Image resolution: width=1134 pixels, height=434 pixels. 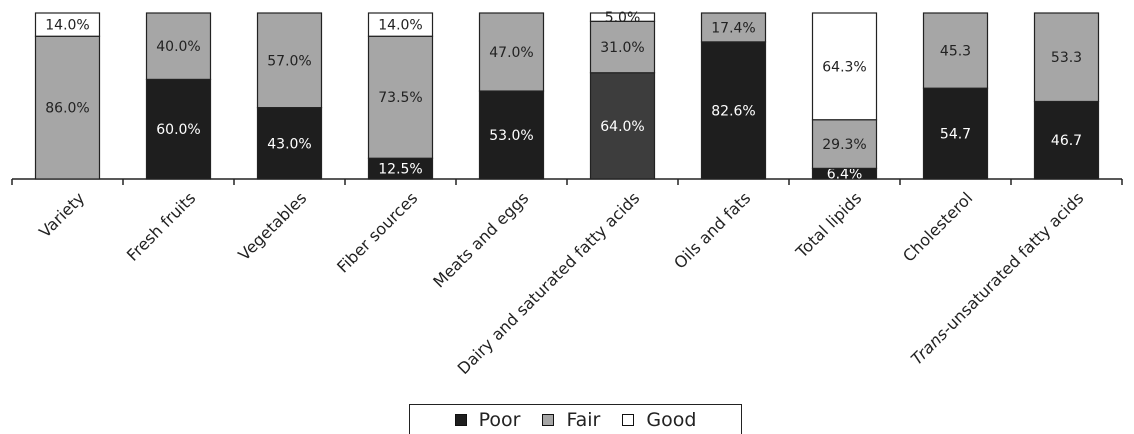 What do you see at coordinates (460, 419) in the screenshot?
I see `legend-swatch-poor` at bounding box center [460, 419].